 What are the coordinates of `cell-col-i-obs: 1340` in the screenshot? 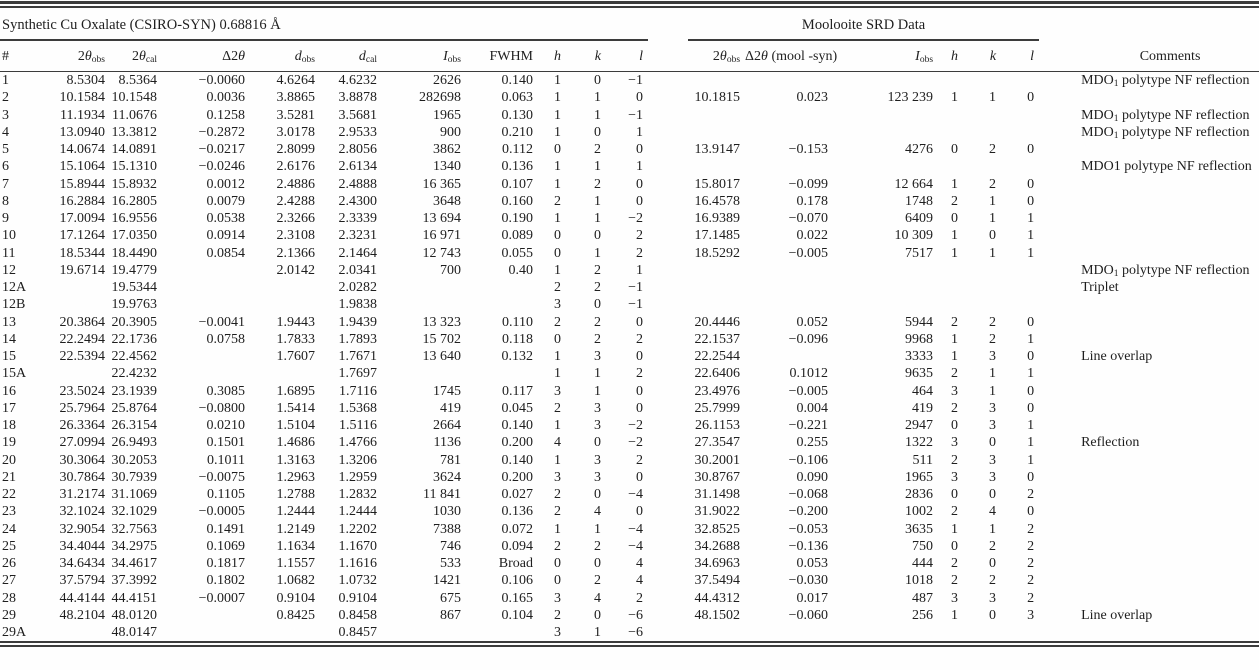 It's located at (447, 167).